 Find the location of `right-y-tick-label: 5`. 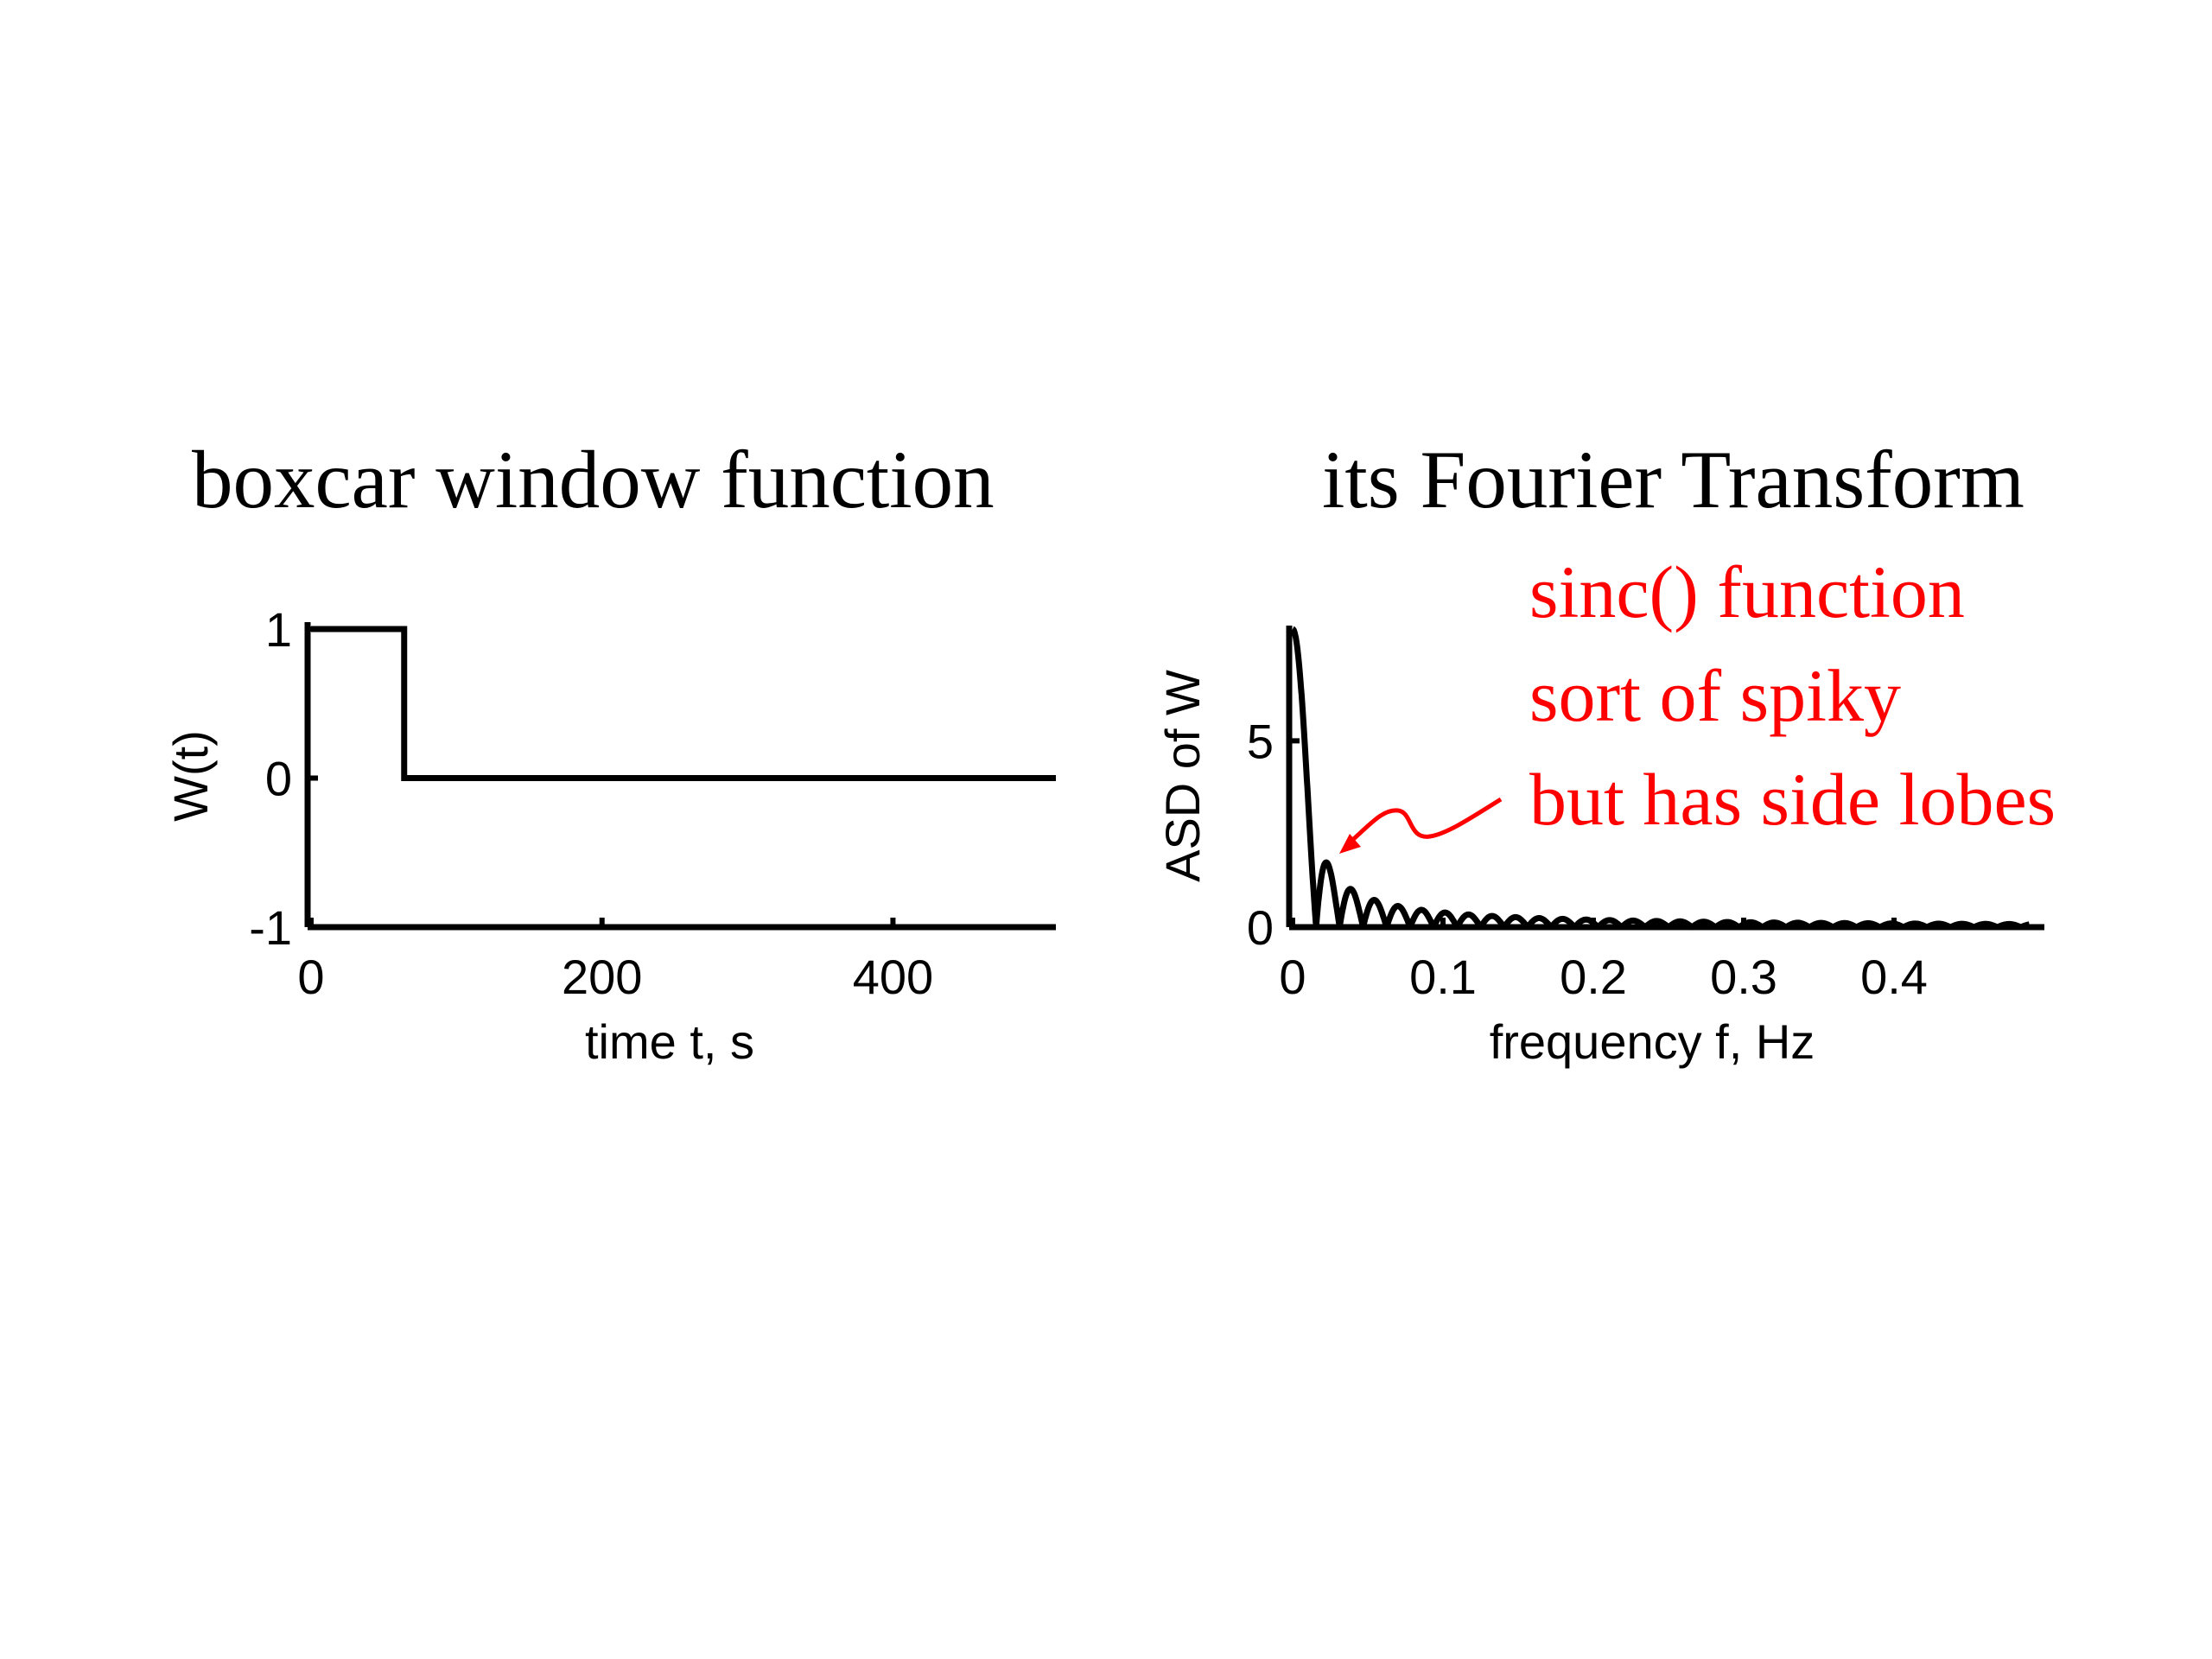

right-y-tick-label: 5 is located at coordinates (1260, 741).